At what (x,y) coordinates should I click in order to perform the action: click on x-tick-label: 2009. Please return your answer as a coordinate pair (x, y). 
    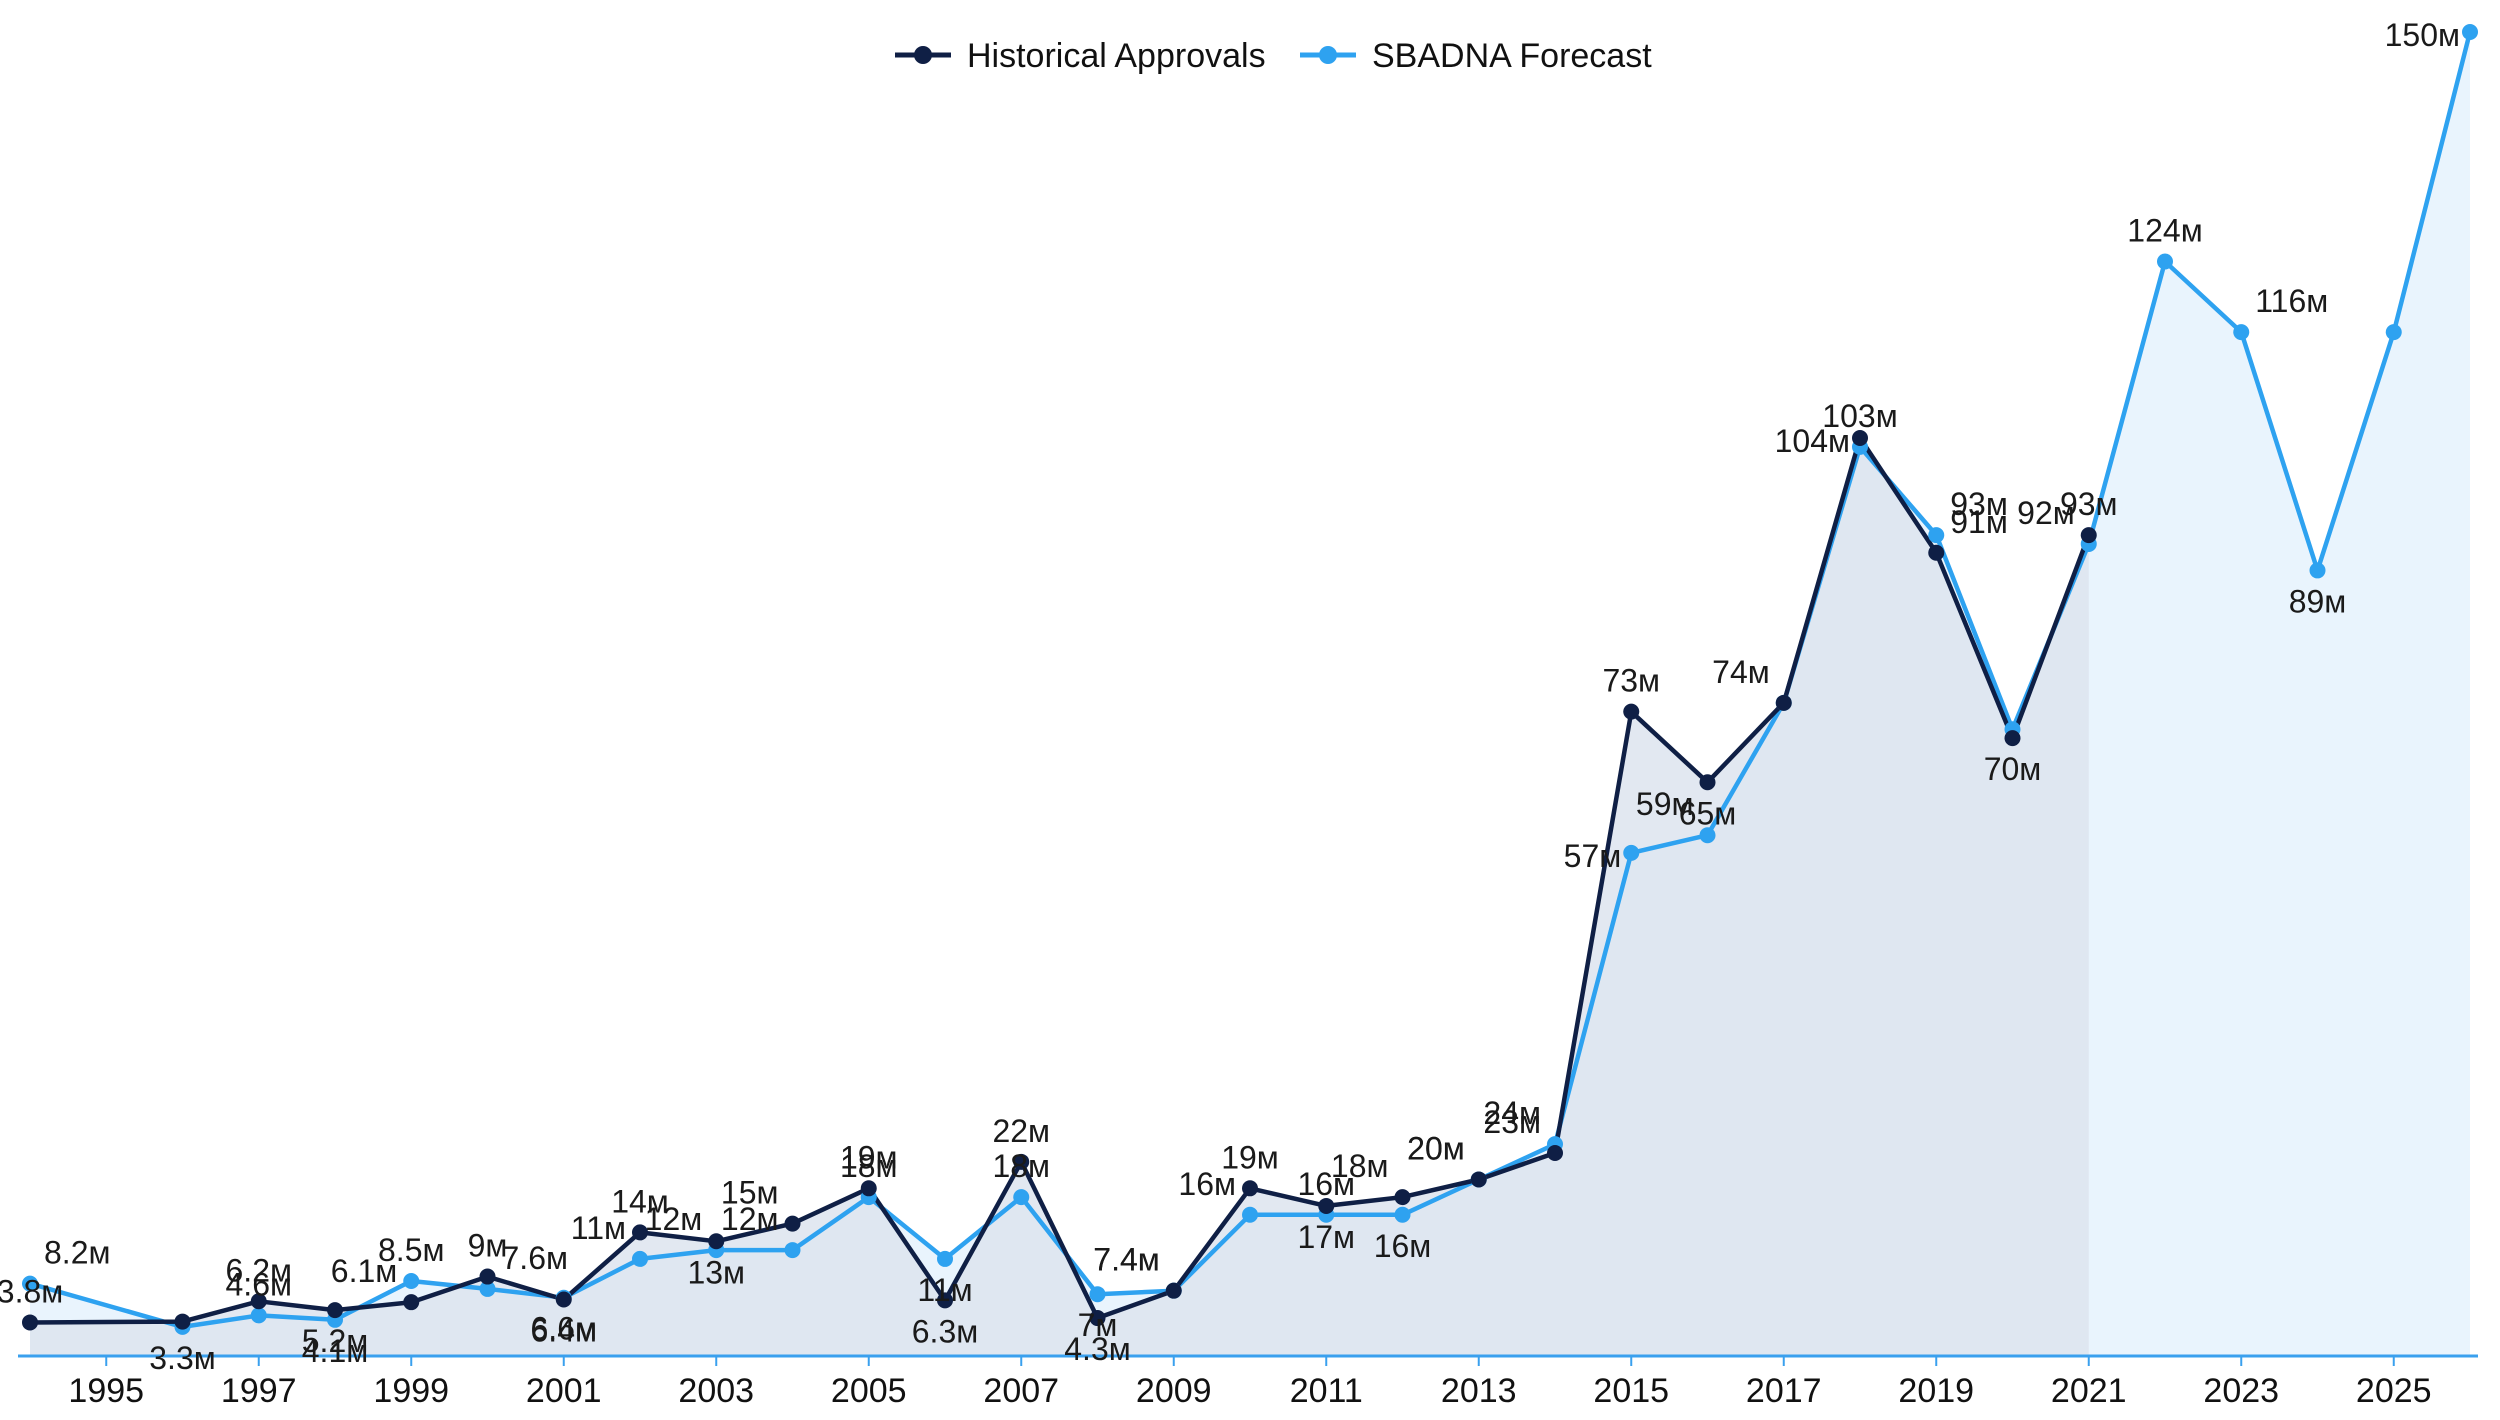
    Looking at the image, I should click on (1174, 1391).